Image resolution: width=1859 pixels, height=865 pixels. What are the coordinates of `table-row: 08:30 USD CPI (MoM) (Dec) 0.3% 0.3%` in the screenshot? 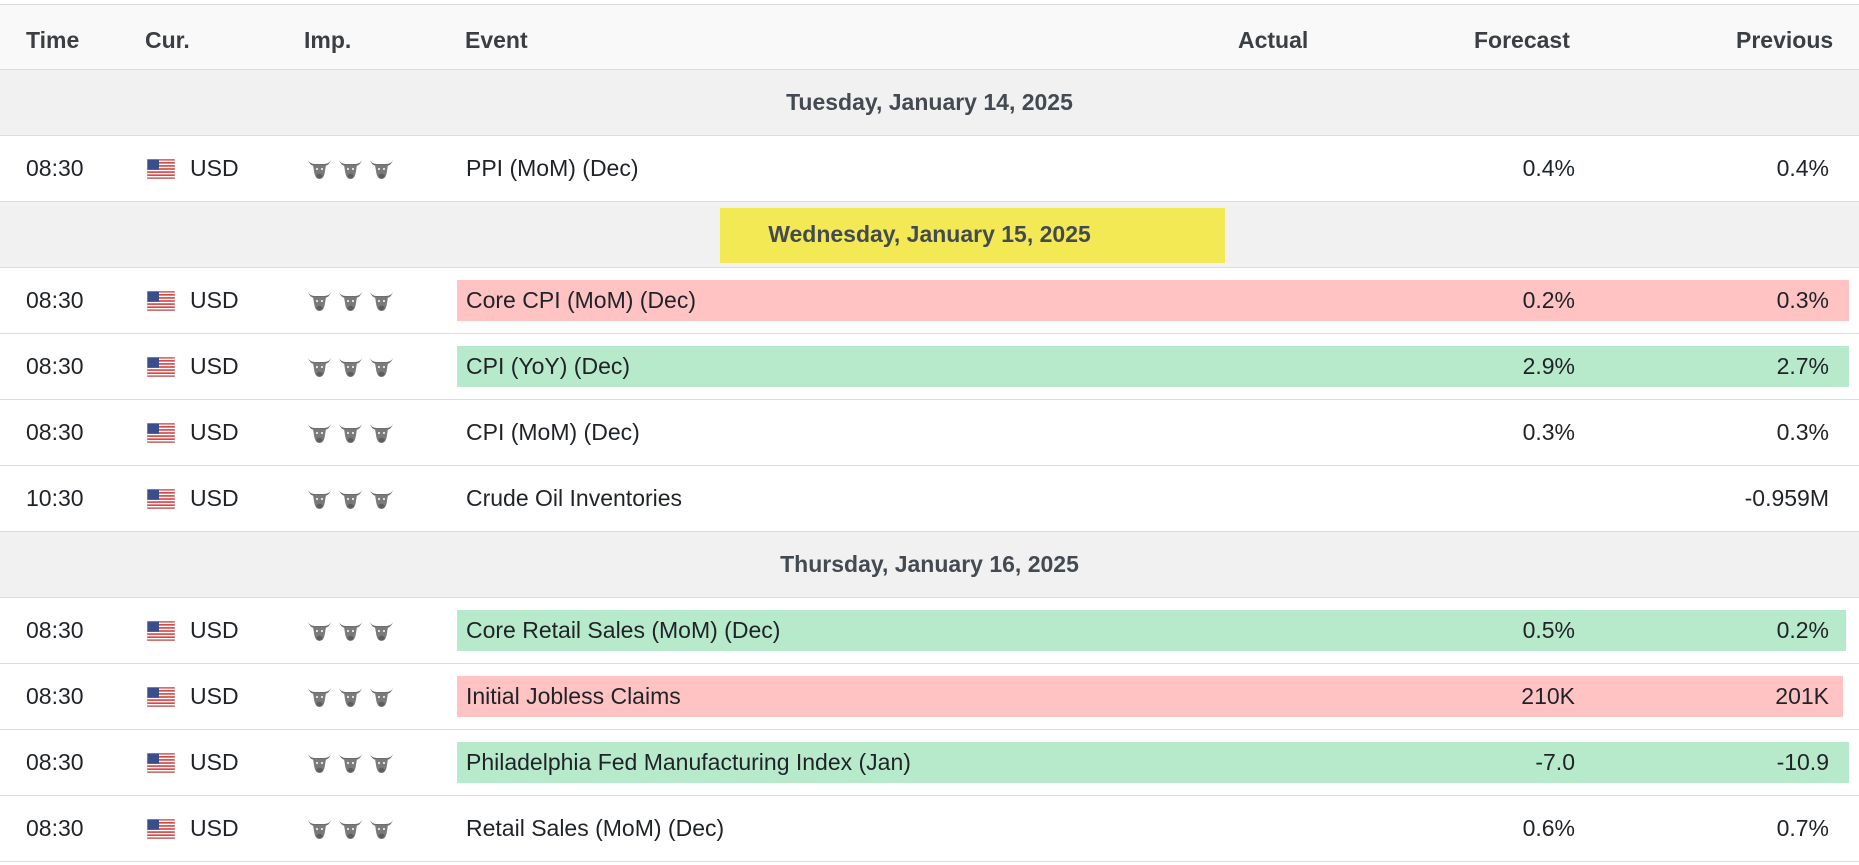 It's located at (929, 433).